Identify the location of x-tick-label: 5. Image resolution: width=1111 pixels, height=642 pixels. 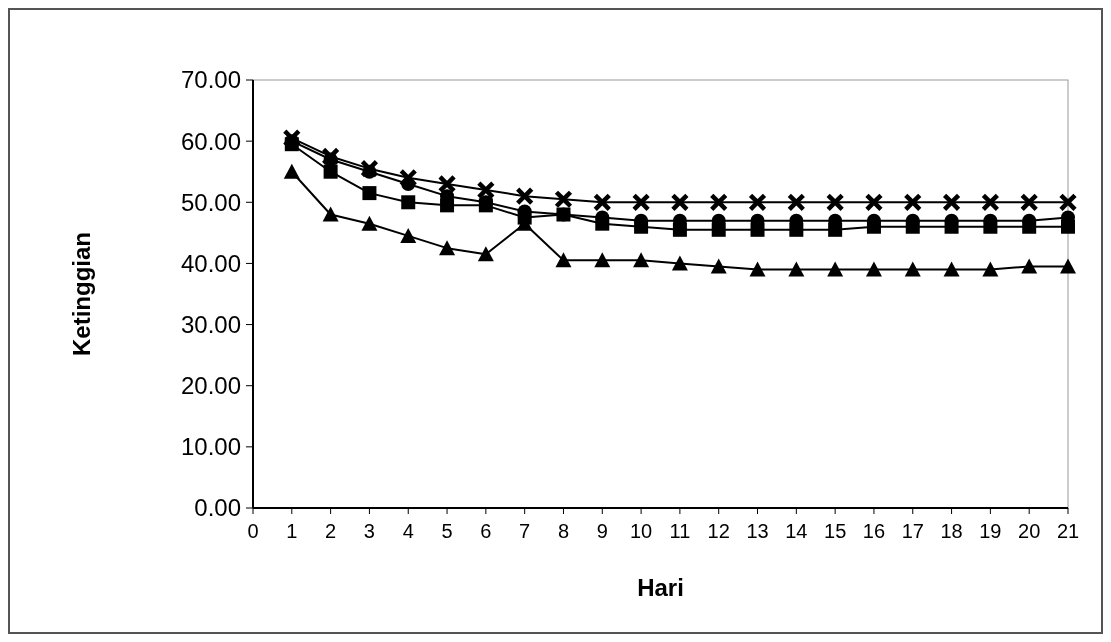
(447, 531).